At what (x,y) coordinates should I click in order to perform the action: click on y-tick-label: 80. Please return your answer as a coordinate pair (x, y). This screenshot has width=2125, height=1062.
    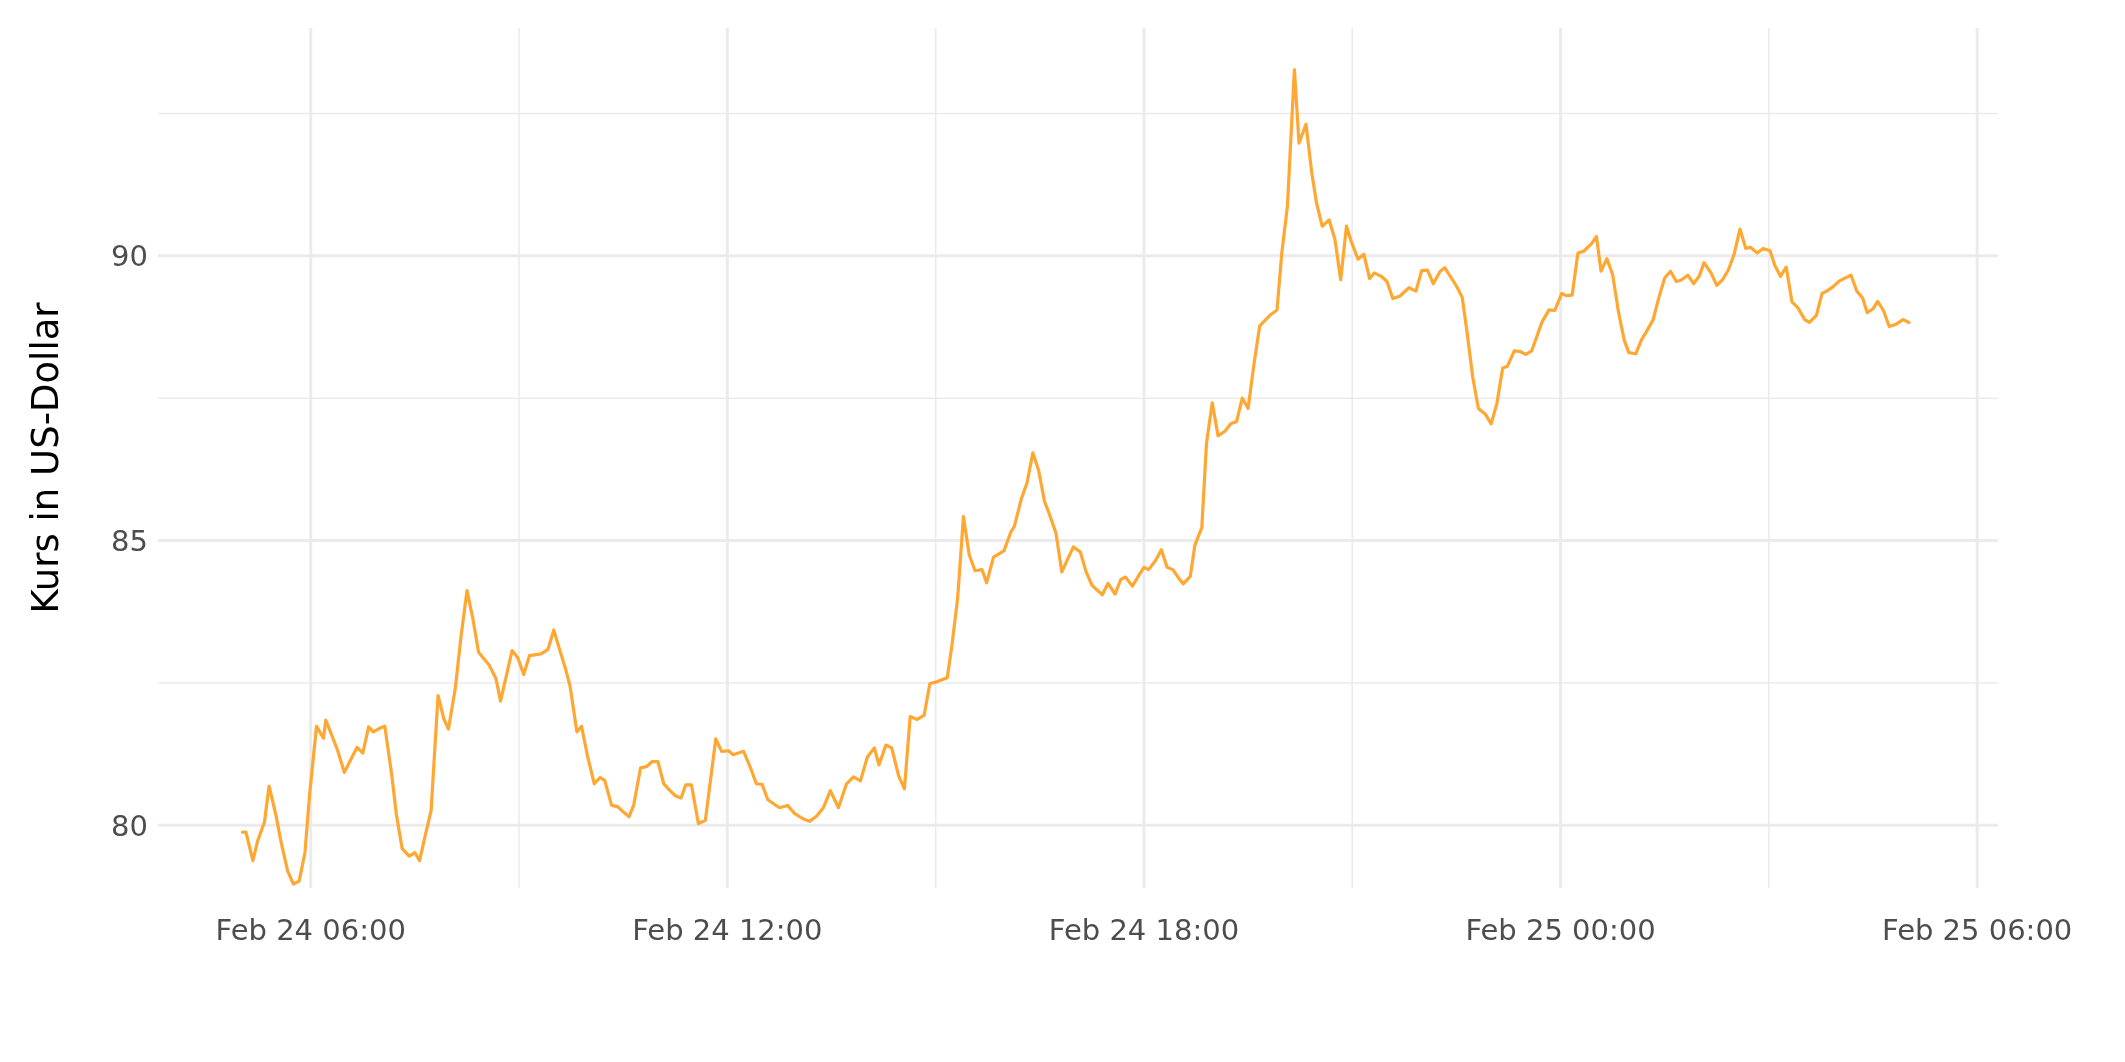
    Looking at the image, I should click on (129, 825).